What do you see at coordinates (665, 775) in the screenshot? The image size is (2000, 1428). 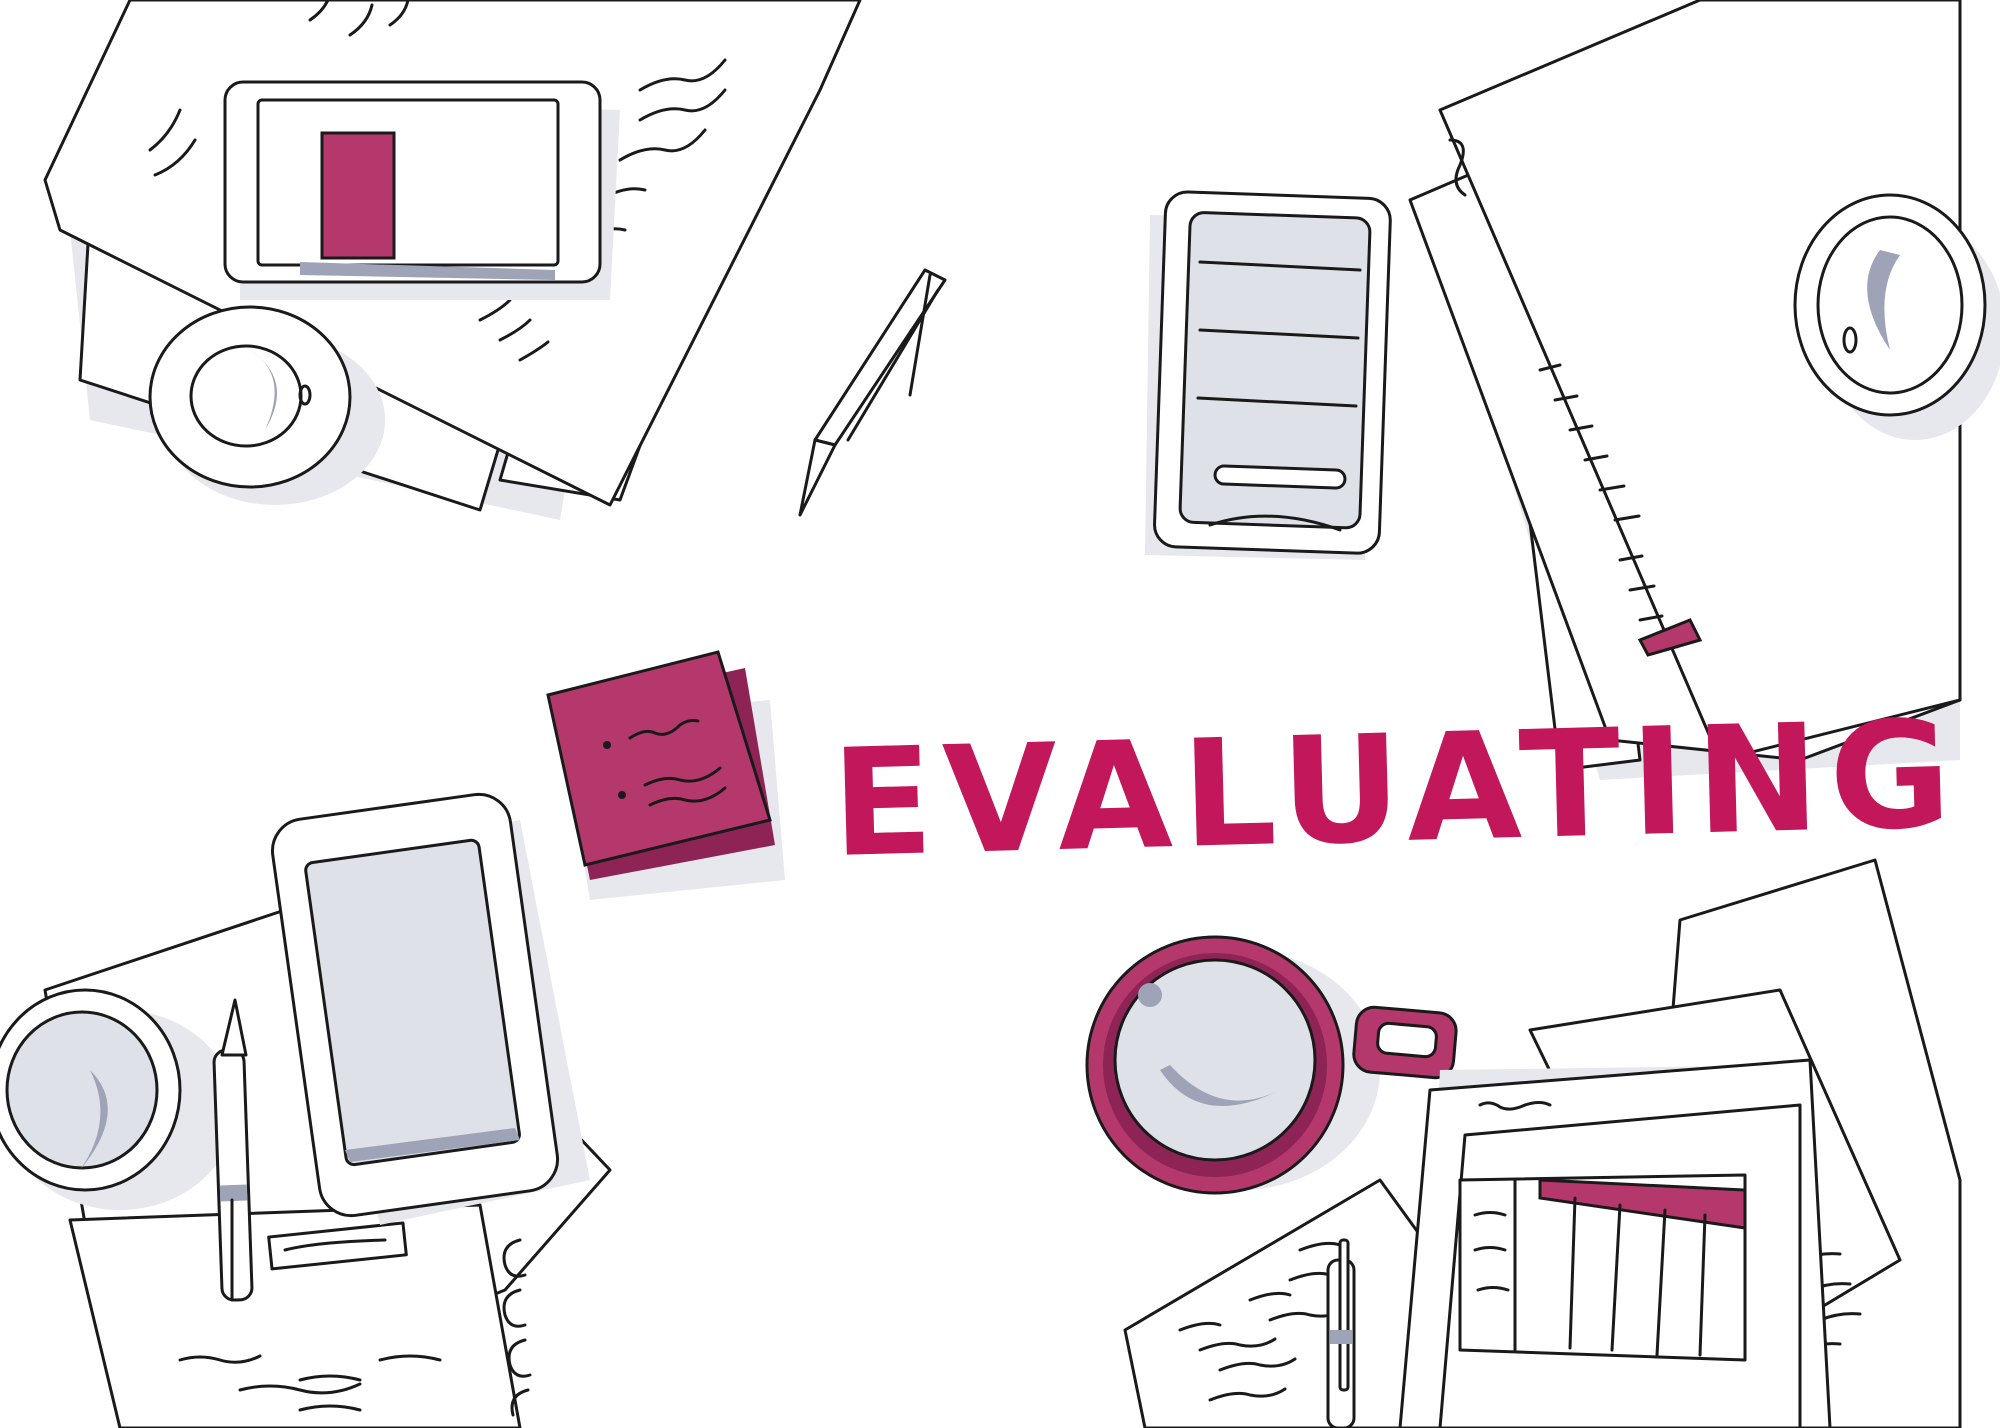 I see `sticky-notes-icon` at bounding box center [665, 775].